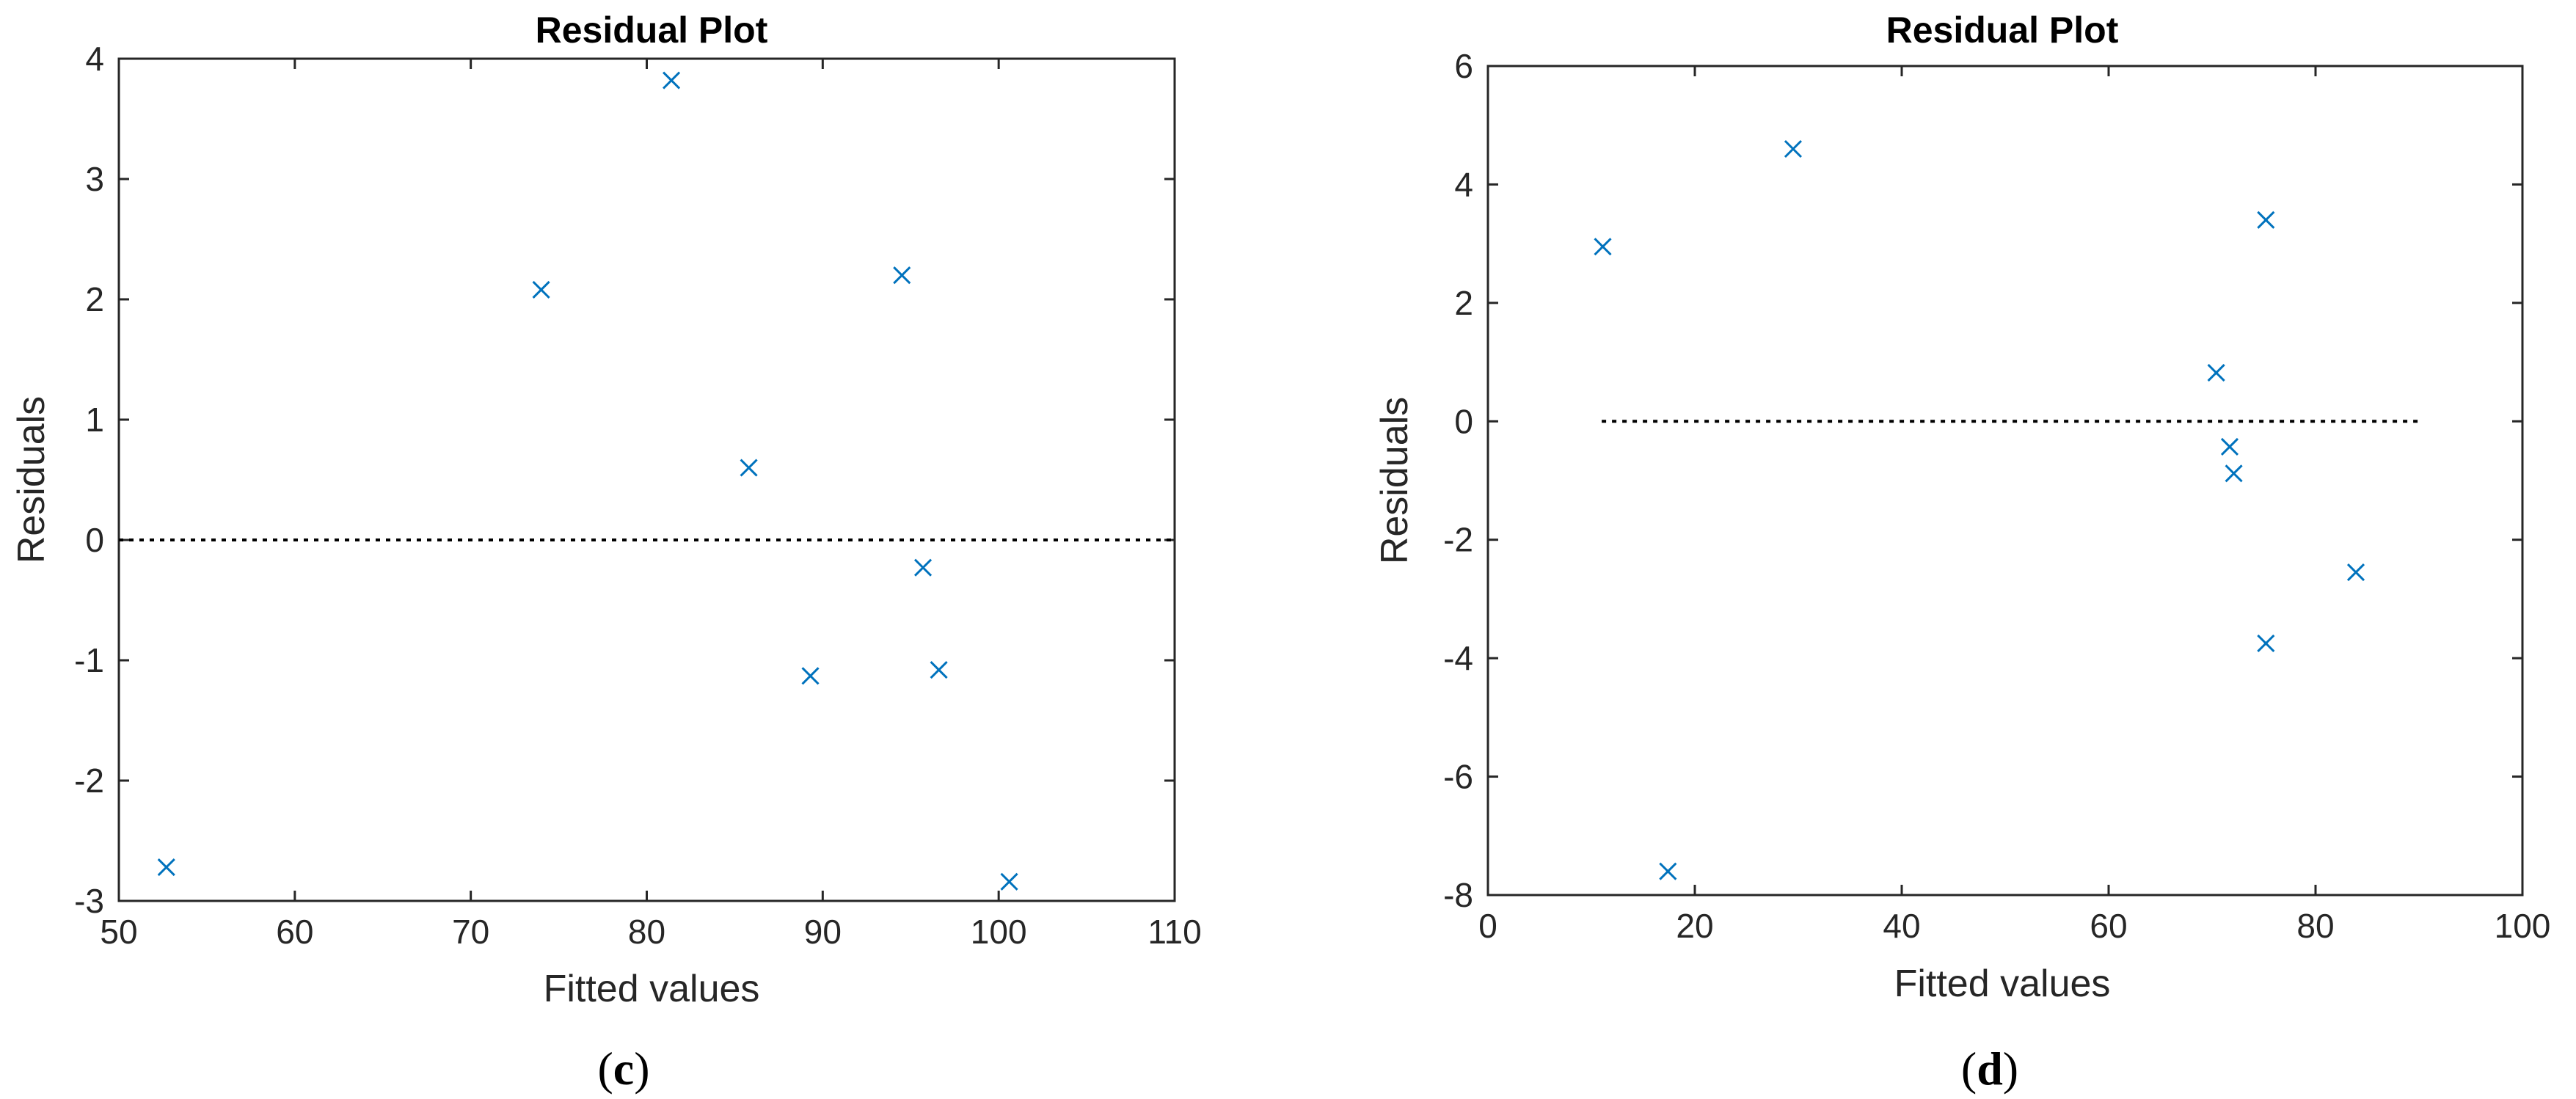 The image size is (2576, 1099). I want to click on y-tick-label-d: 0, so click(1463, 421).